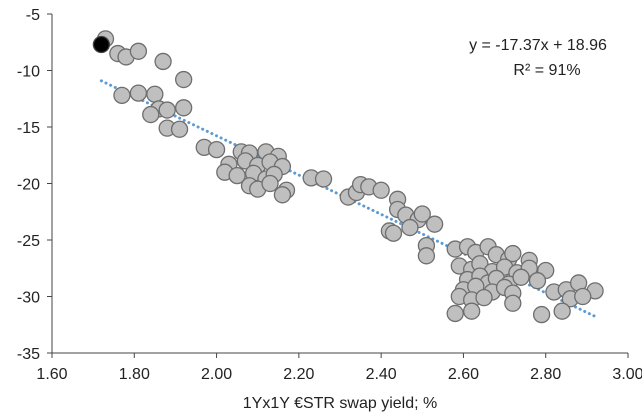 The height and width of the screenshot is (419, 642). What do you see at coordinates (28, 72) in the screenshot?
I see `y-tick-label: -10` at bounding box center [28, 72].